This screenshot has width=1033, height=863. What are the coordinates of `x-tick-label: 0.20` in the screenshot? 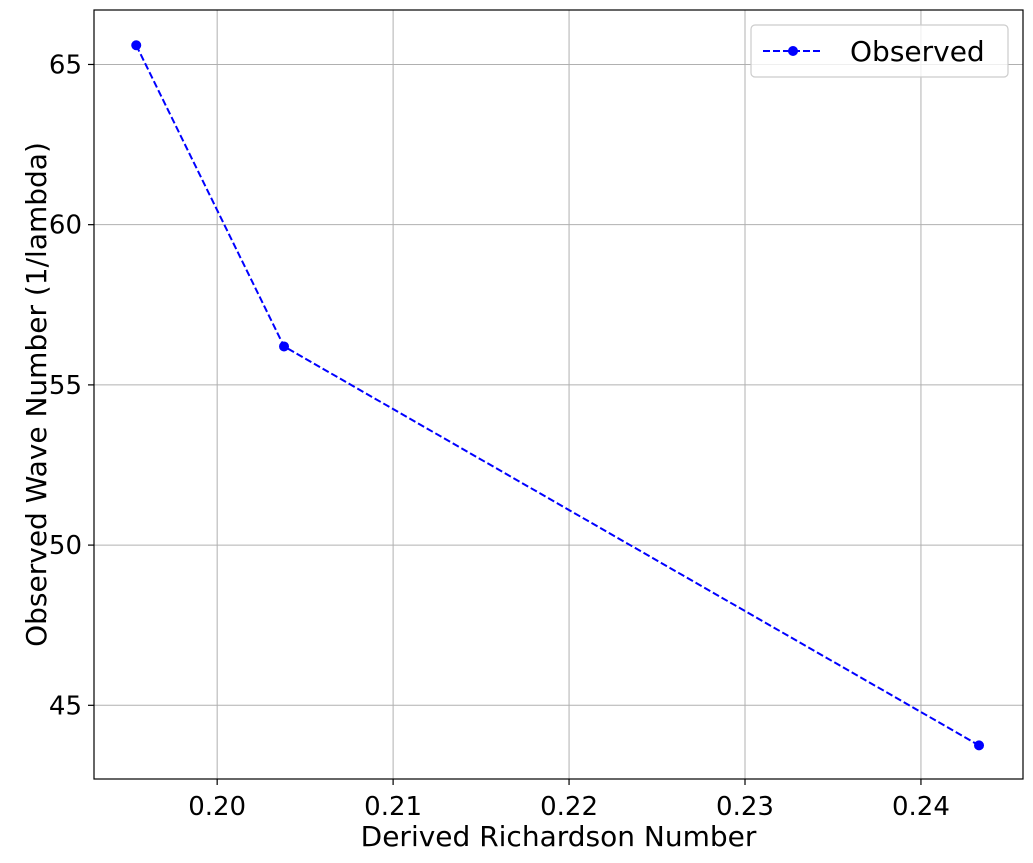 It's located at (217, 807).